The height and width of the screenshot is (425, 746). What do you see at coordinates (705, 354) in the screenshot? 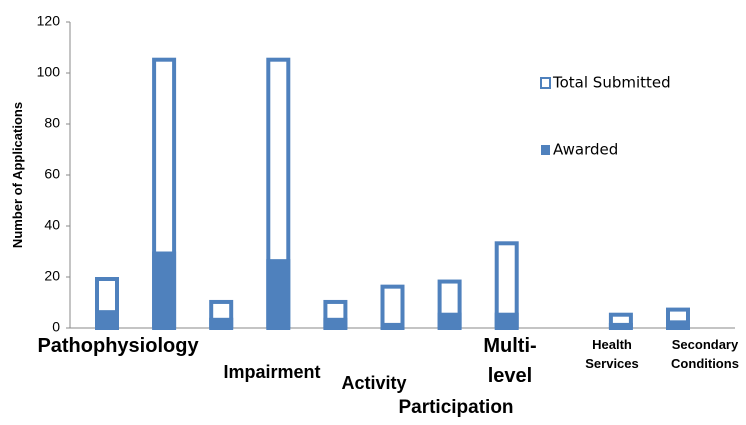
I see `x-tick-label: Secondary Conditions` at bounding box center [705, 354].